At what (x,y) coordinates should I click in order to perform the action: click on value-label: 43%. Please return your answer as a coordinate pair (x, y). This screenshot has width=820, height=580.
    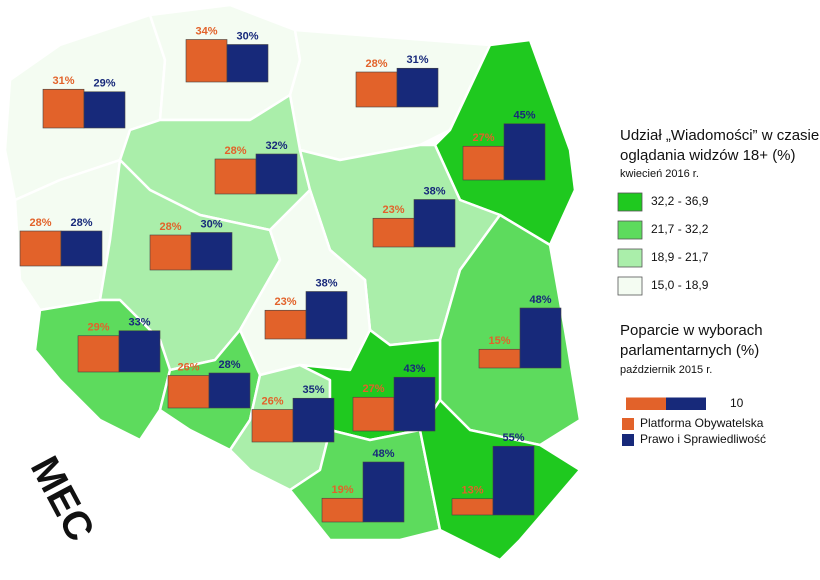
    Looking at the image, I should click on (414, 369).